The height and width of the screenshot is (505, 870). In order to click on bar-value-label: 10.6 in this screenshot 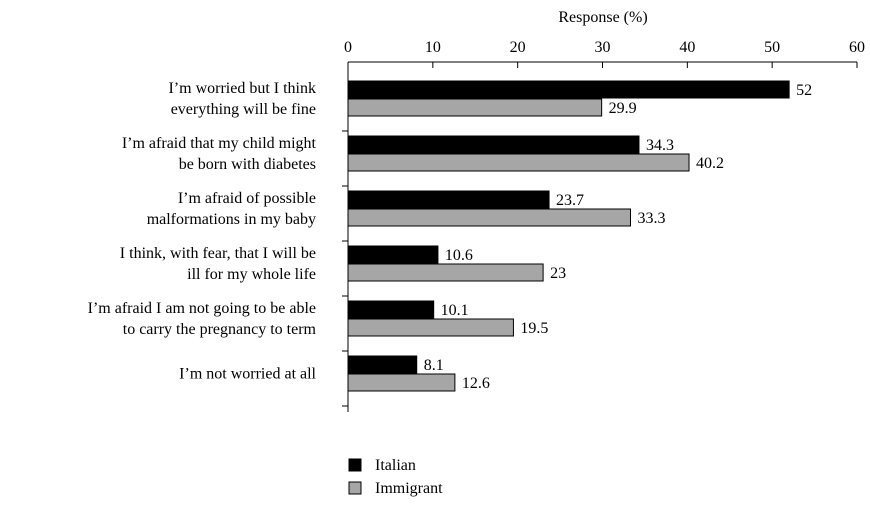, I will do `click(459, 255)`.